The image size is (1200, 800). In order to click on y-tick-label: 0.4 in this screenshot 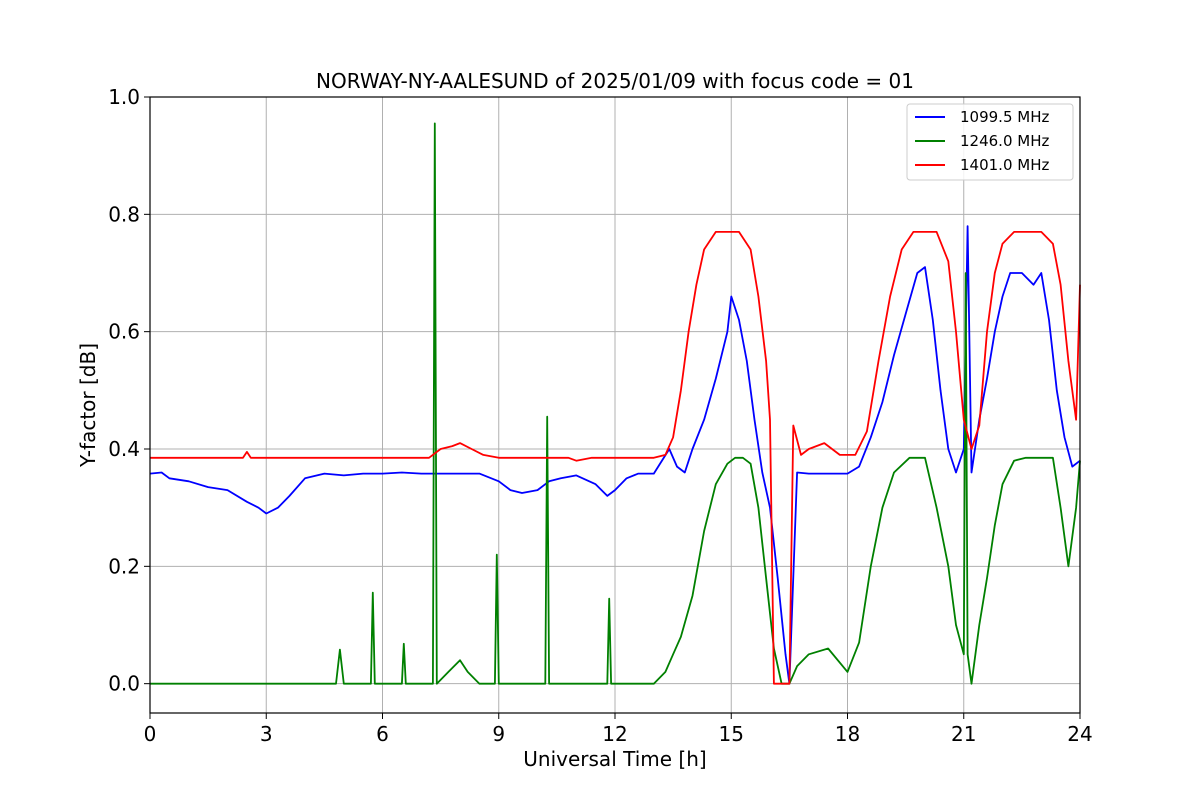, I will do `click(124, 449)`.